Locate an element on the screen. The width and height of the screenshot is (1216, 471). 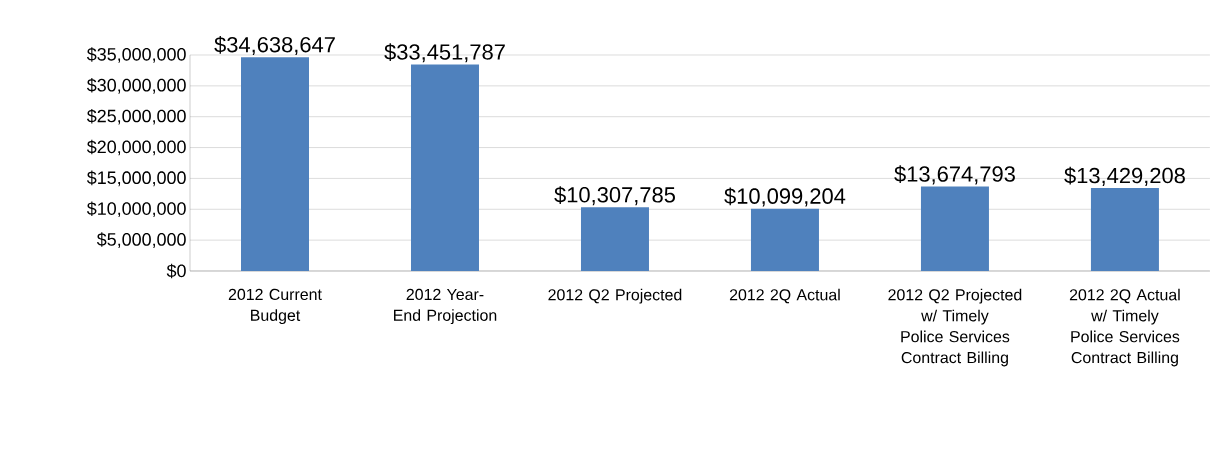
y-tick-label: $20,000,000 is located at coordinates (136, 147).